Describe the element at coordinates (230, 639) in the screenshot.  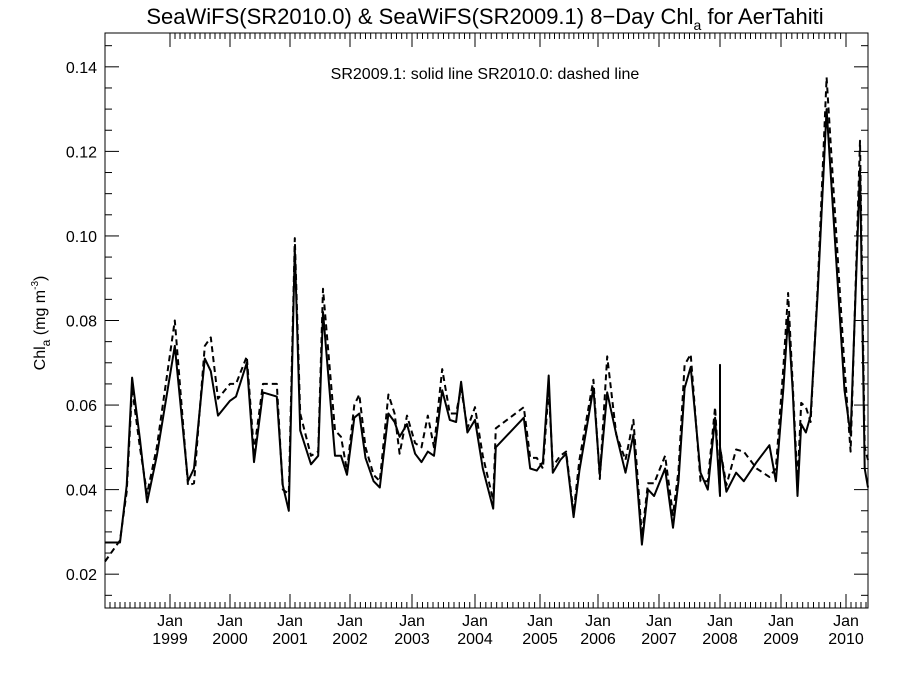
I see `x-tick-year: 2000` at that location.